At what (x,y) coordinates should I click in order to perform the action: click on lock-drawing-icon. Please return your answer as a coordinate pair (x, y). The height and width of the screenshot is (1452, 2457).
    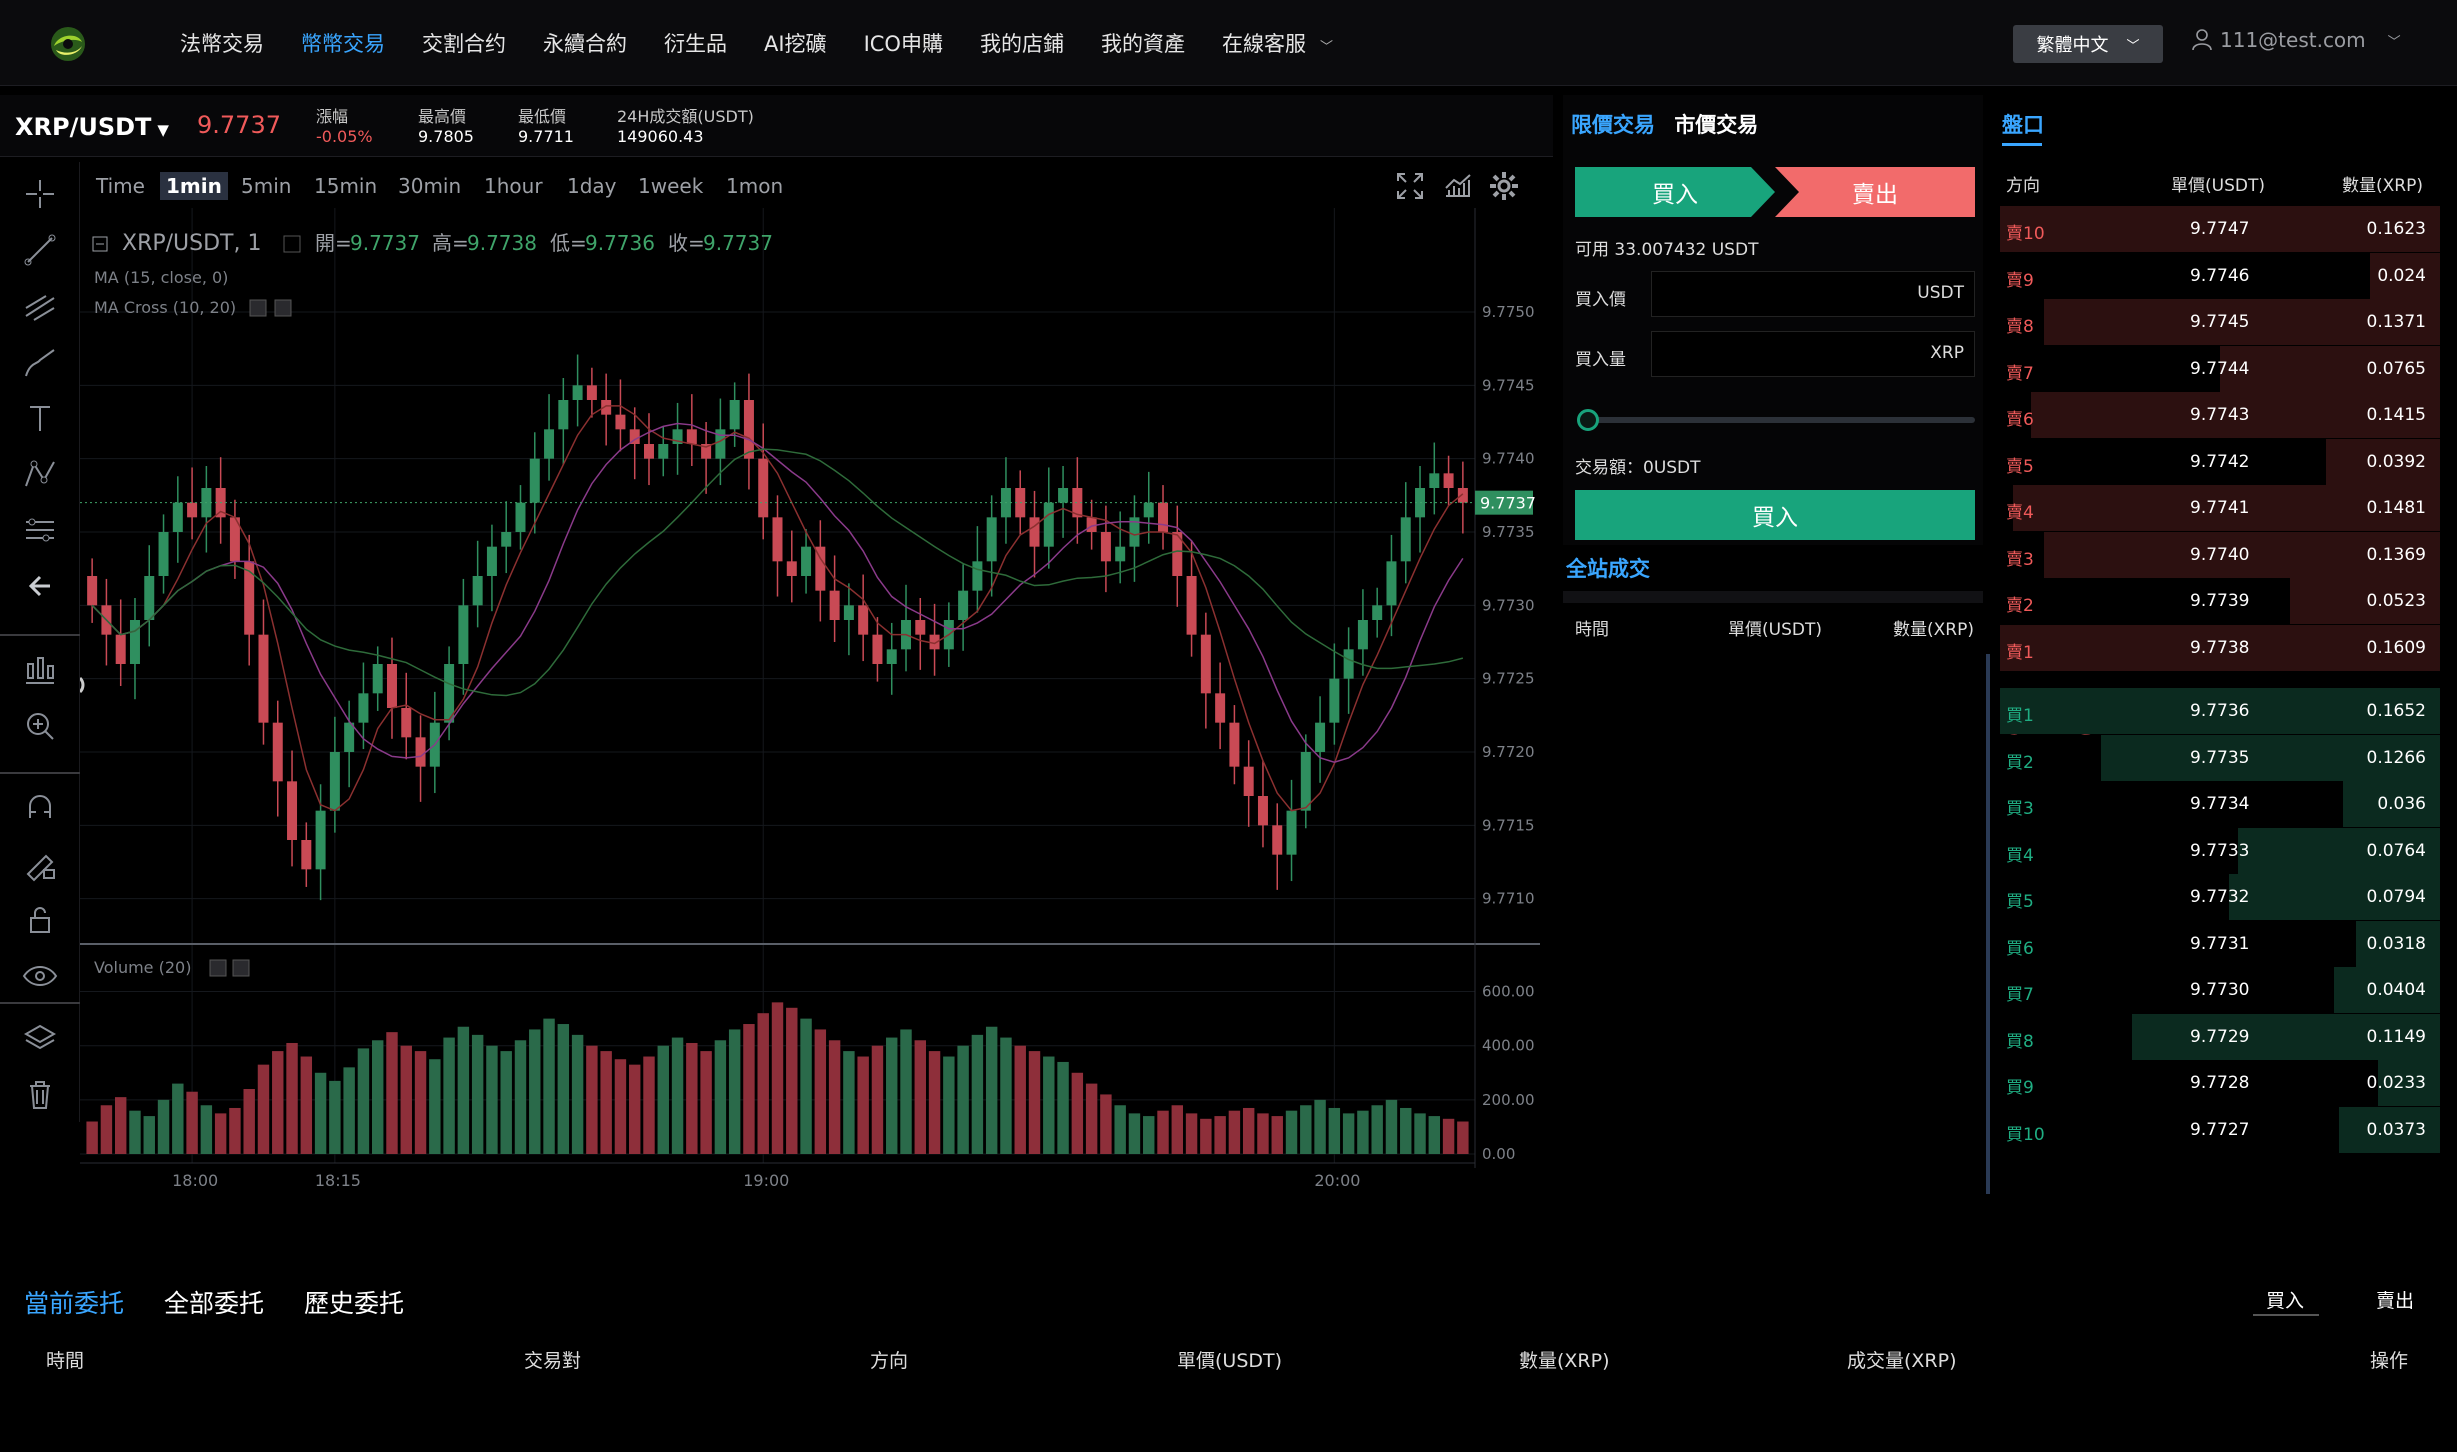
    Looking at the image, I should click on (40, 864).